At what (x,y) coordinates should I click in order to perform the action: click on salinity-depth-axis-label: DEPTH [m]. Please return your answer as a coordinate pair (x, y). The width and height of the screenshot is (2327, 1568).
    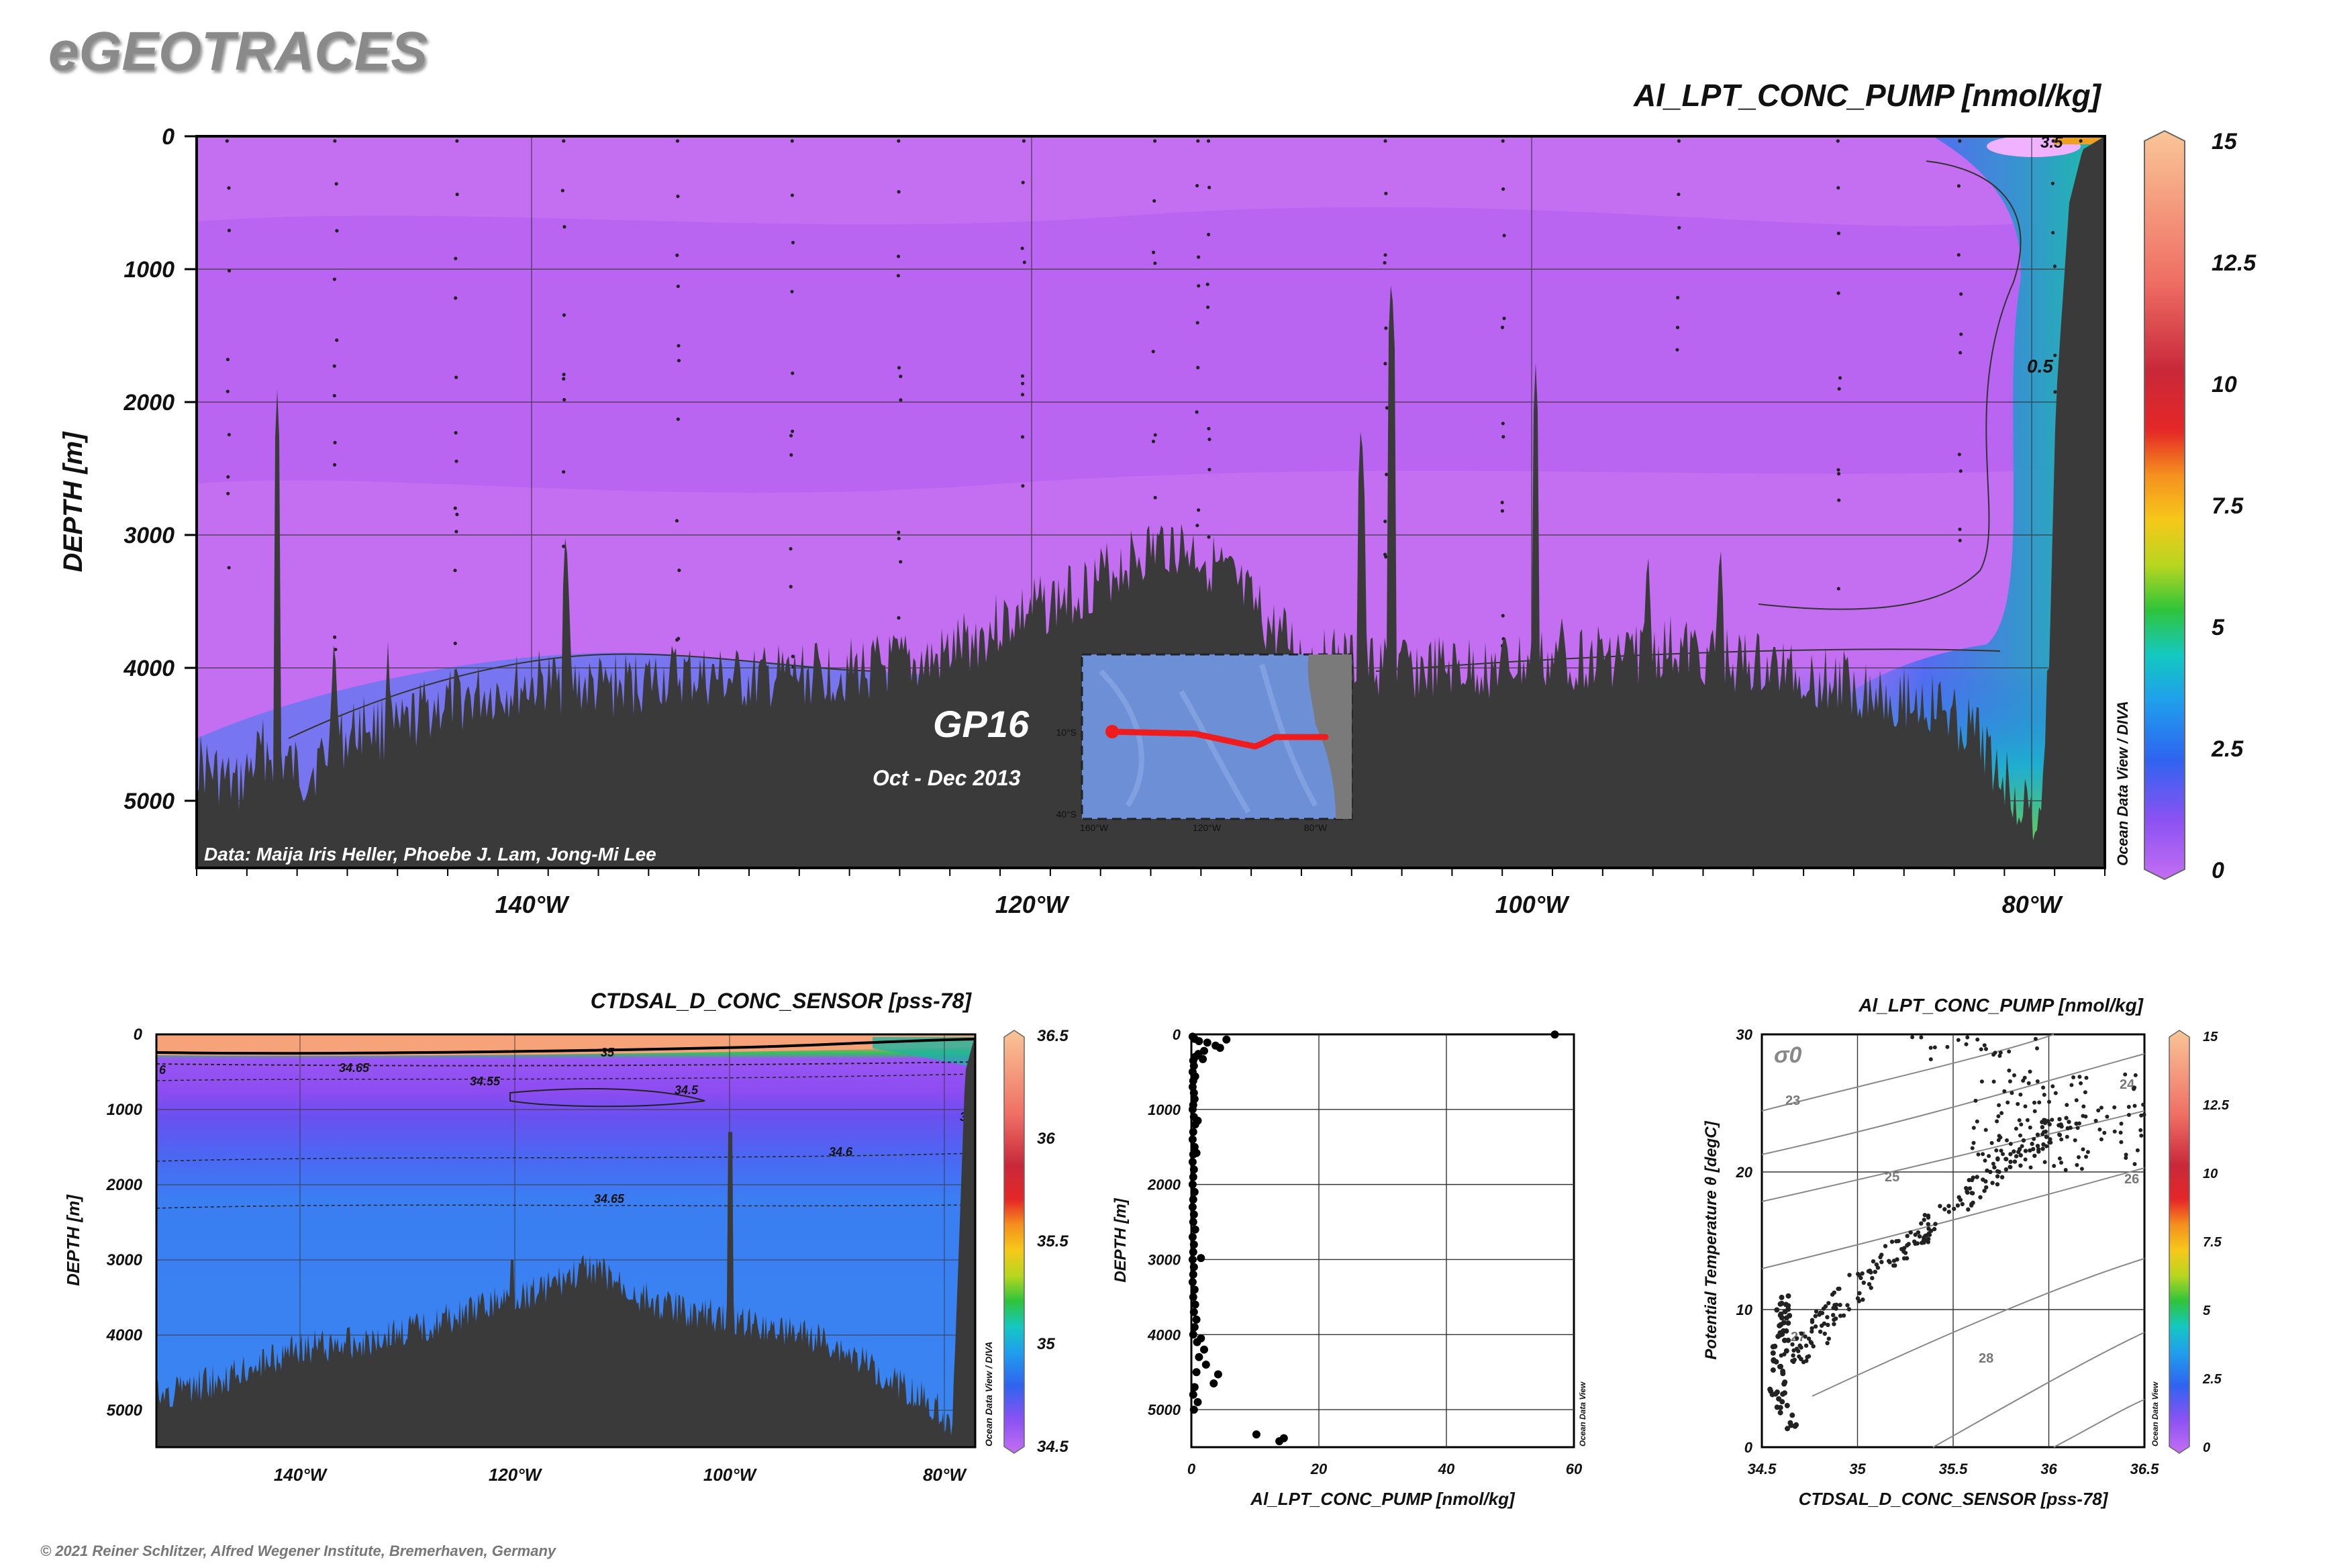
    Looking at the image, I should click on (73, 1240).